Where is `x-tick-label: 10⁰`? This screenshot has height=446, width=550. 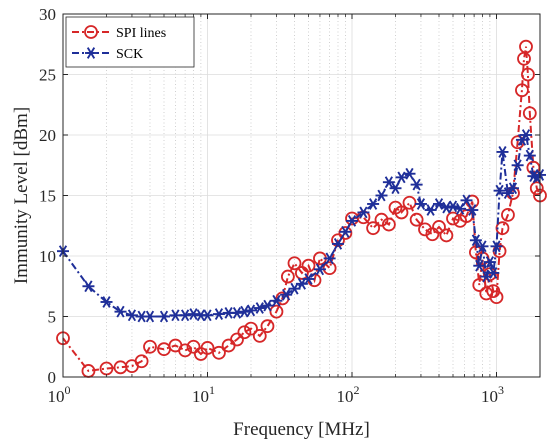
x-tick-label: 10⁰ is located at coordinates (59, 394).